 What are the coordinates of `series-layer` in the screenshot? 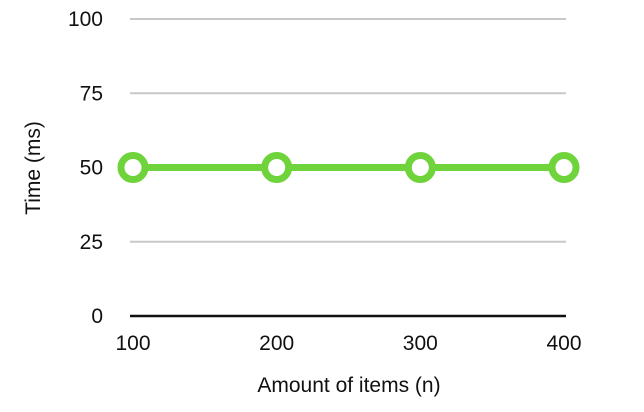 It's located at (348, 167).